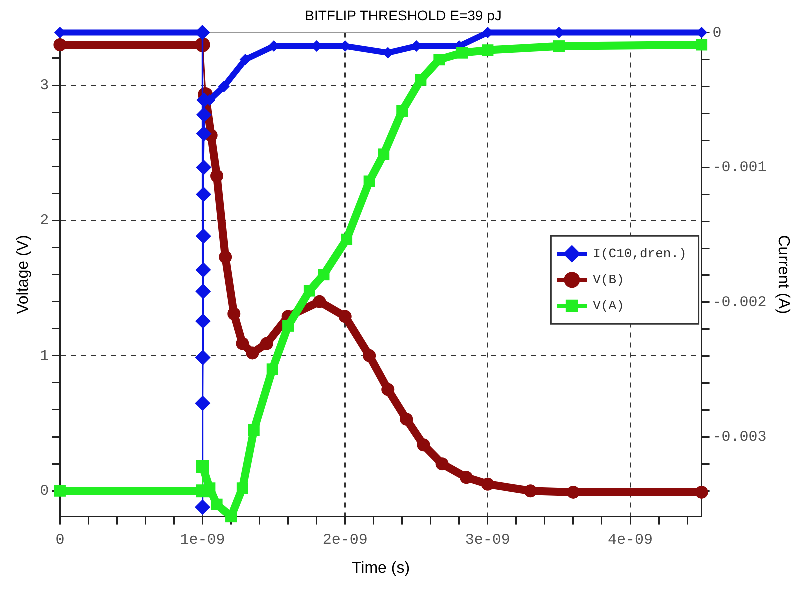 The width and height of the screenshot is (807, 590). What do you see at coordinates (381, 568) in the screenshot?
I see `x-axis-title: Time (s)` at bounding box center [381, 568].